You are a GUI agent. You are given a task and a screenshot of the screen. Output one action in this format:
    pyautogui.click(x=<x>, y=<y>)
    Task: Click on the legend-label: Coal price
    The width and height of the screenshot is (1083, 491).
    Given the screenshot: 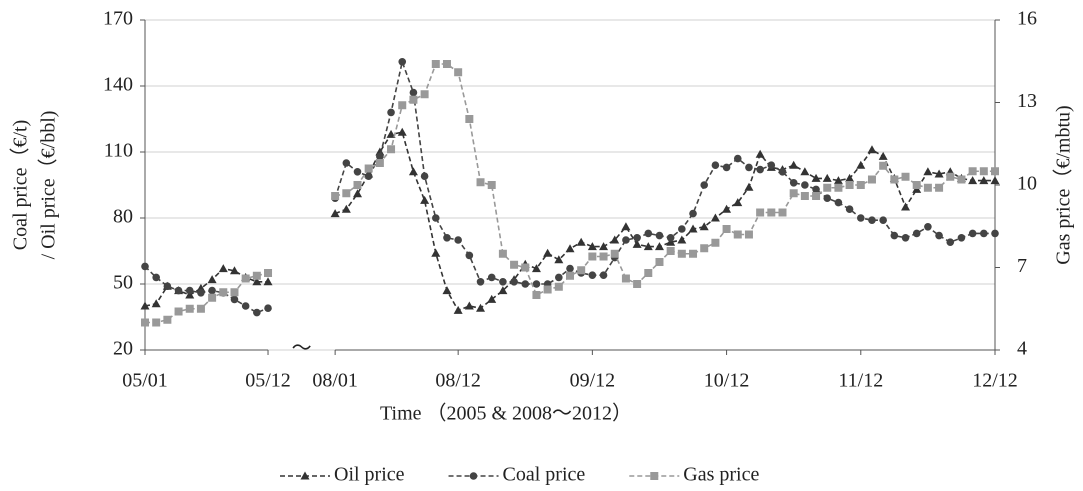 What is the action you would take?
    pyautogui.click(x=544, y=475)
    